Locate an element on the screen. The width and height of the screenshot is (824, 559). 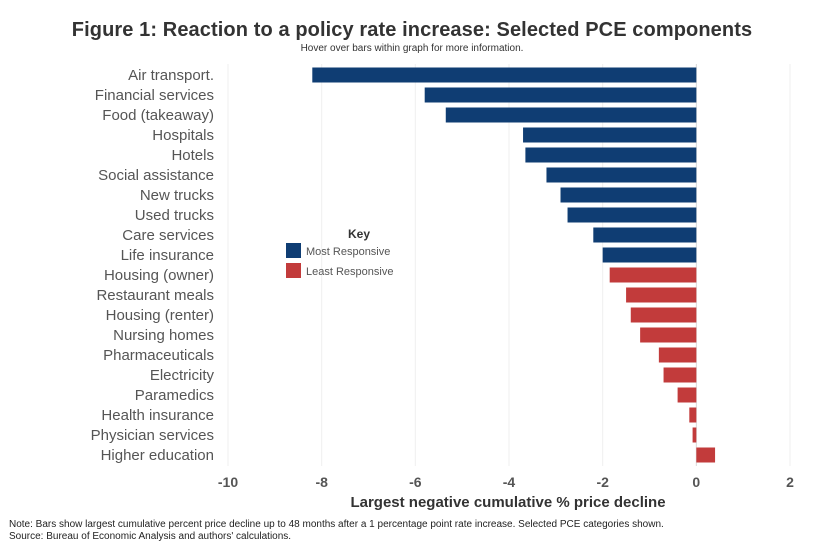
category-label: Care services is located at coordinates (168, 235).